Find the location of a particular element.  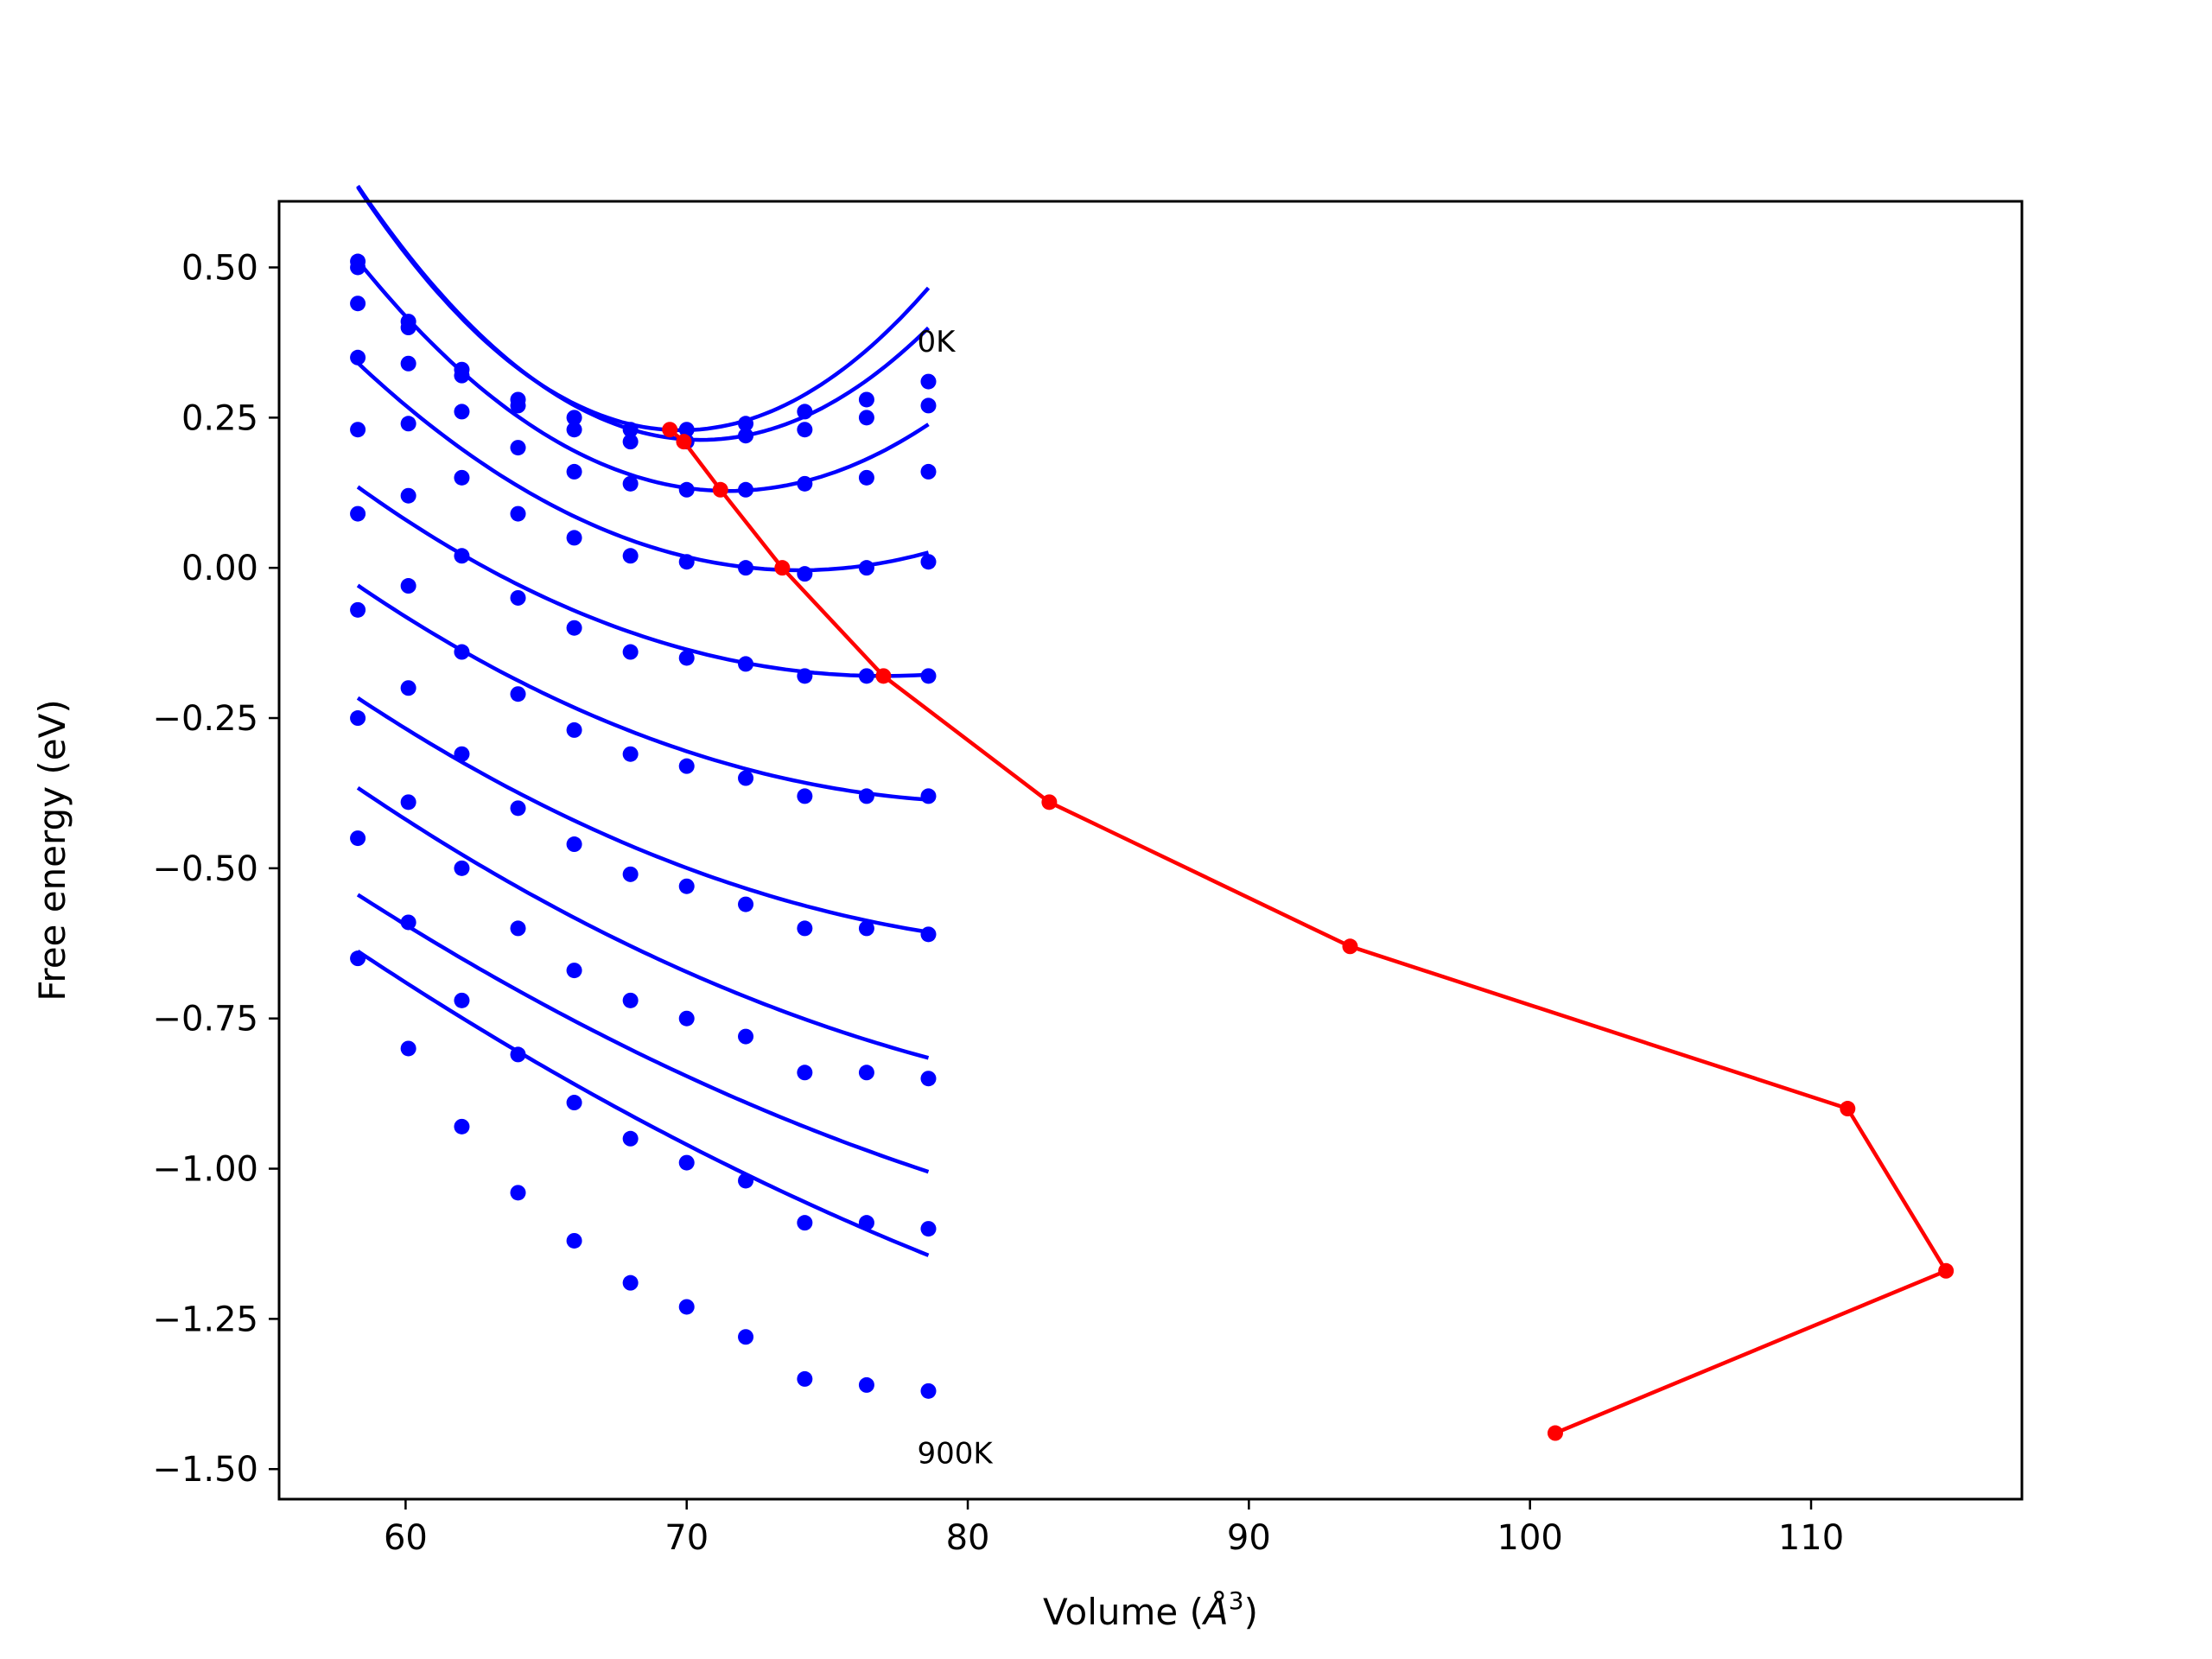

y-tick-label: 0.25 is located at coordinates (219, 418).